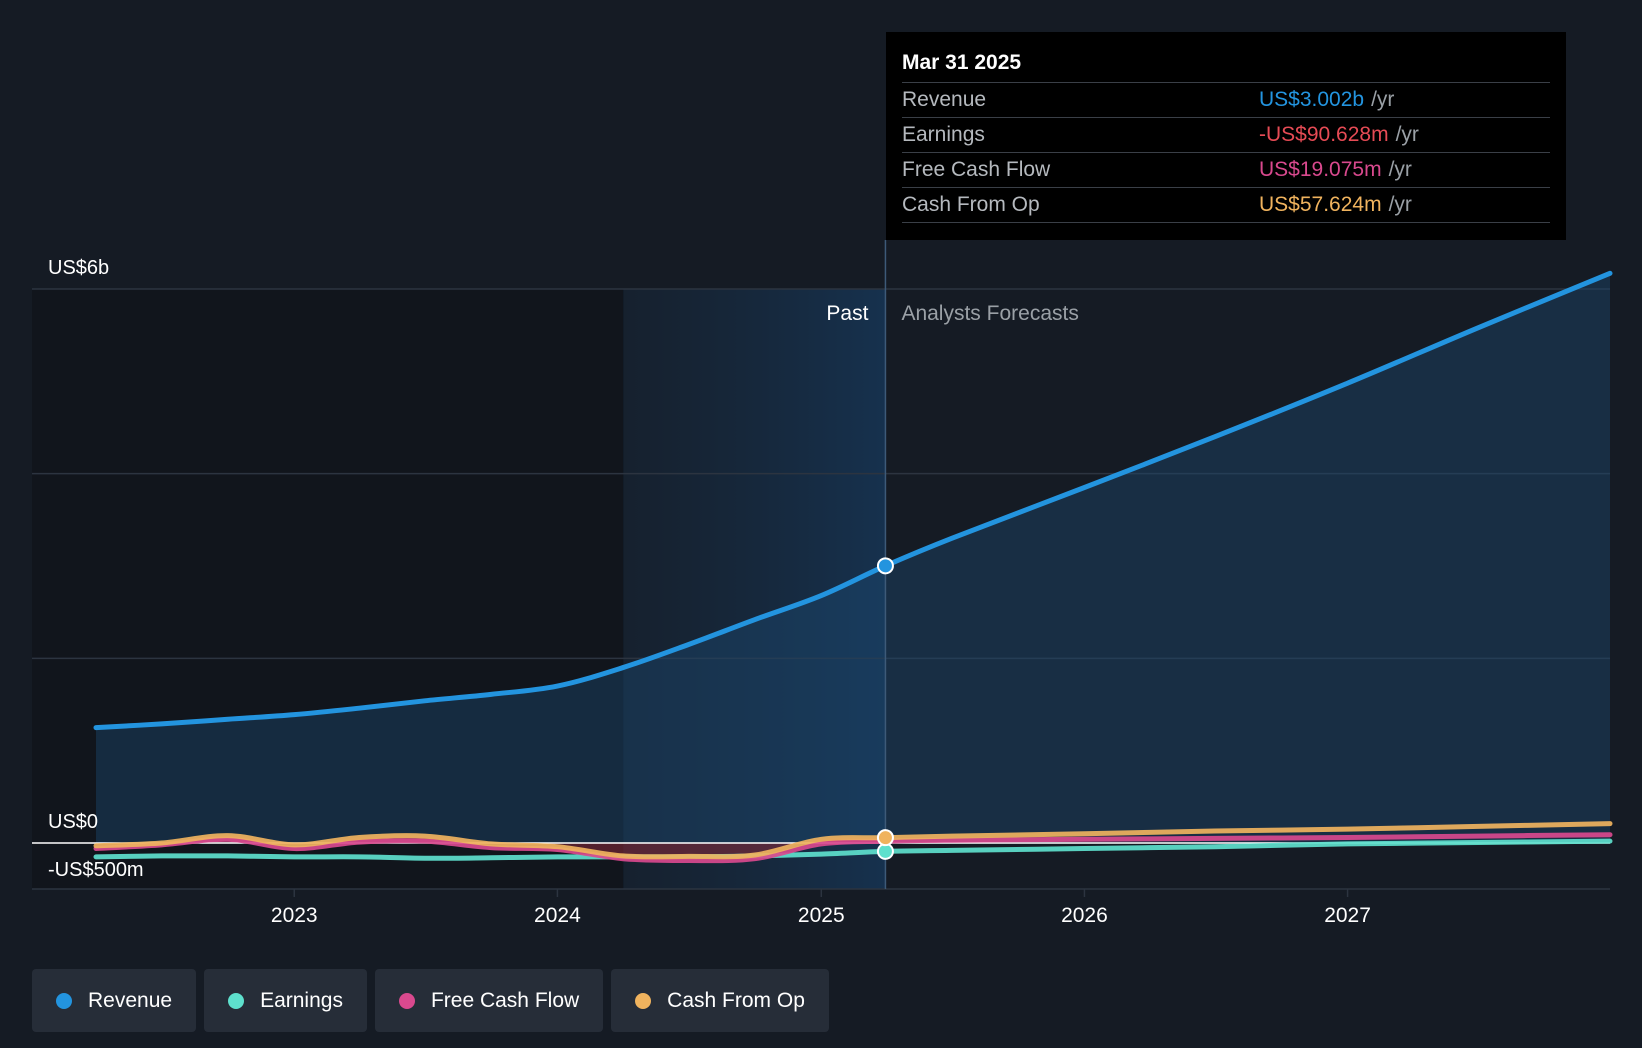  I want to click on x-axis-labels: 2023 2024 2025 2026 2027, so click(821, 908).